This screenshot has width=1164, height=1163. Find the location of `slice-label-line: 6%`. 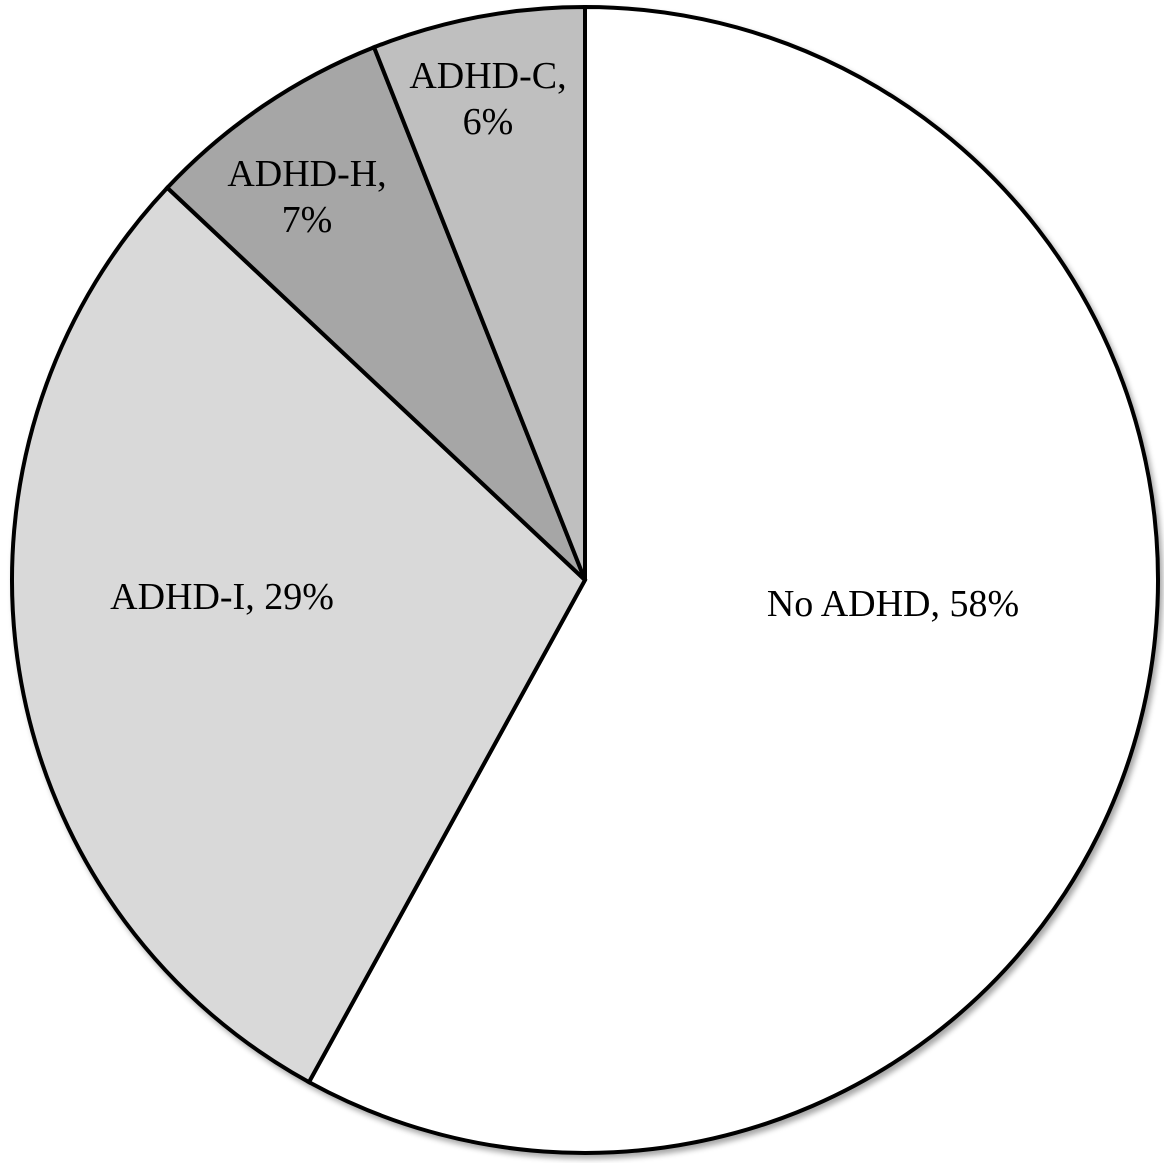

slice-label-line: 6% is located at coordinates (488, 122).